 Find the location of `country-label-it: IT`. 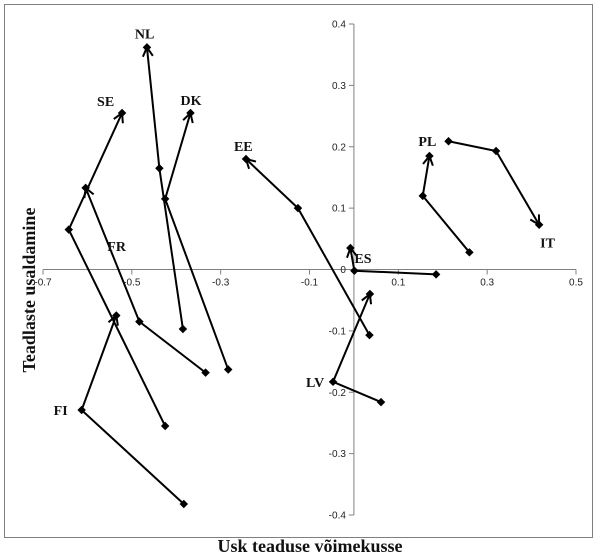

country-label-it: IT is located at coordinates (547, 244).